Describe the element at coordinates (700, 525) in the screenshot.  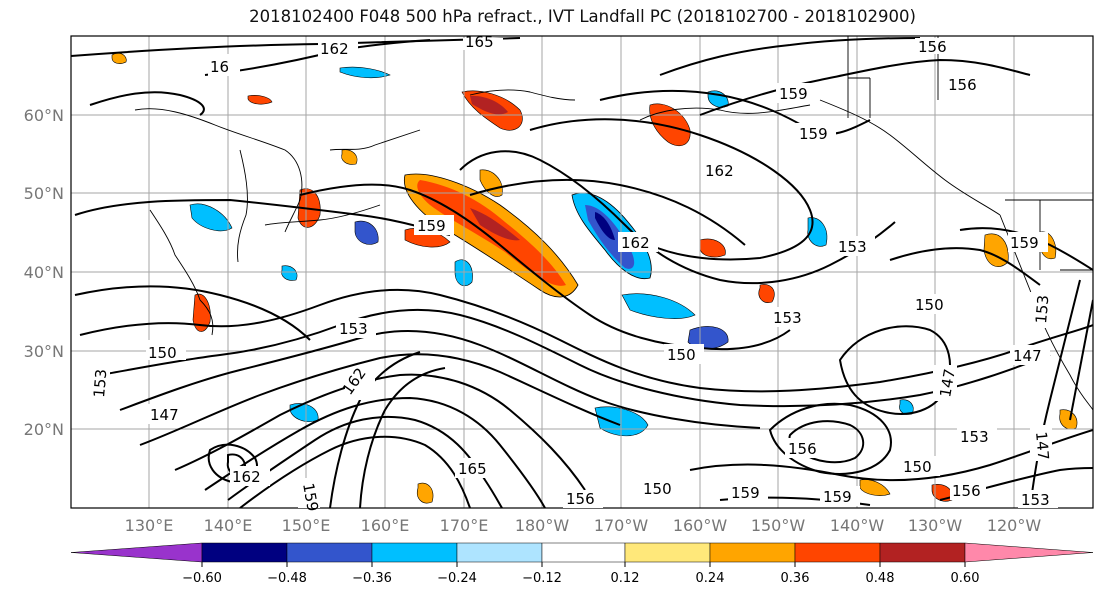
I see `lon-label: 160°W` at that location.